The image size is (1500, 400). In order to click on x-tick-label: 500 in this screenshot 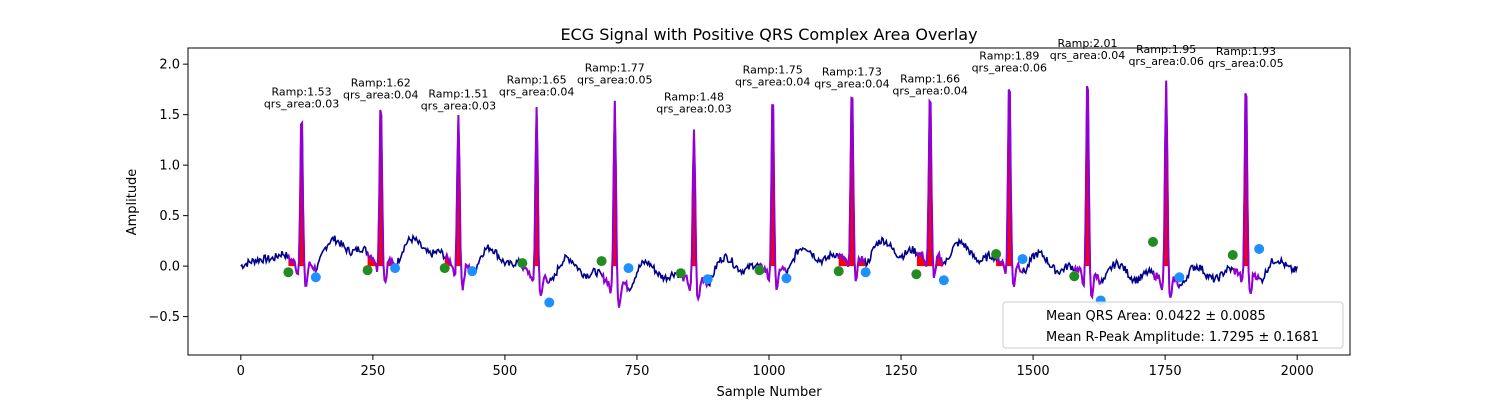, I will do `click(504, 371)`.